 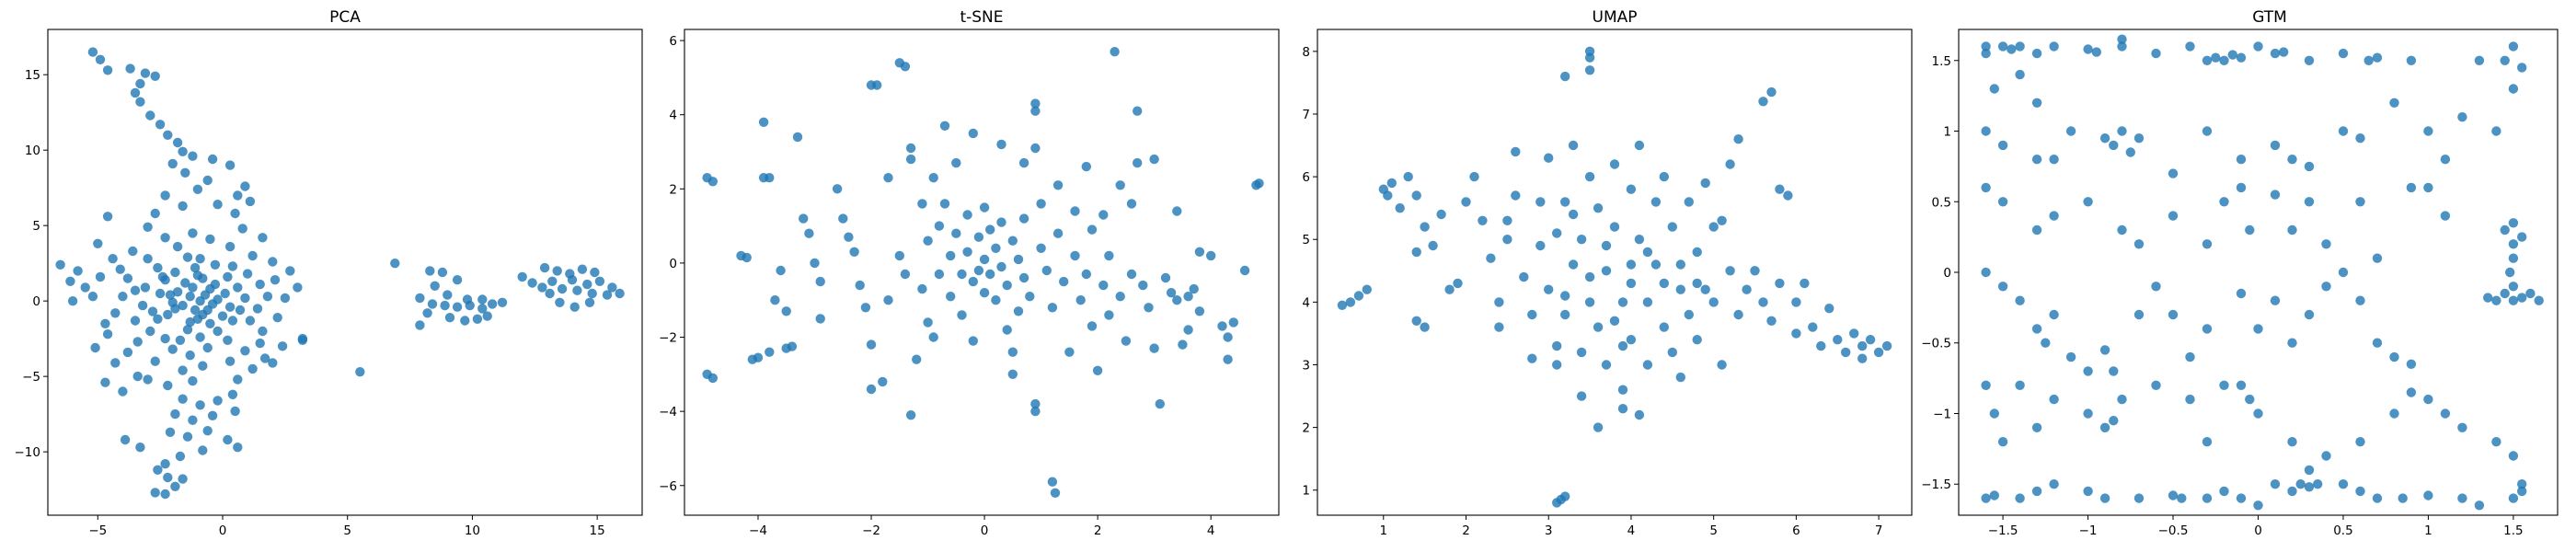 I want to click on y-tick-label: −1.5, so click(x=1936, y=484).